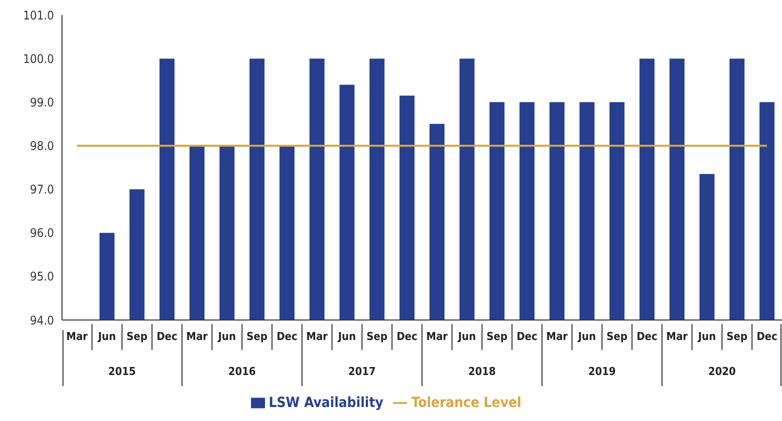 This screenshot has height=421, width=782. What do you see at coordinates (722, 371) in the screenshot?
I see `text: 2020` at bounding box center [722, 371].